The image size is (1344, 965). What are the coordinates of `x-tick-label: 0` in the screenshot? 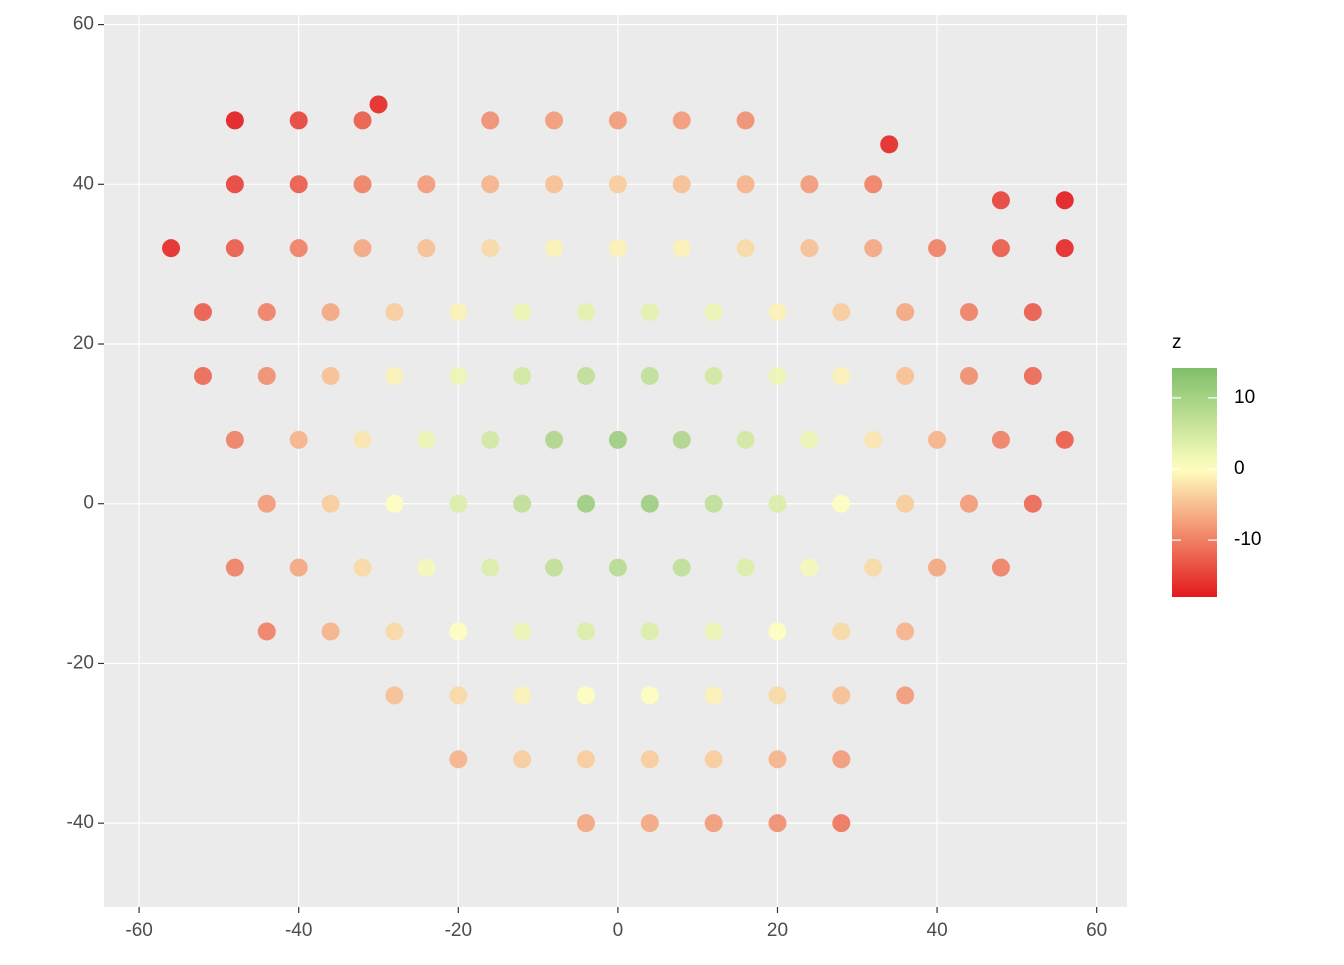 It's located at (618, 930).